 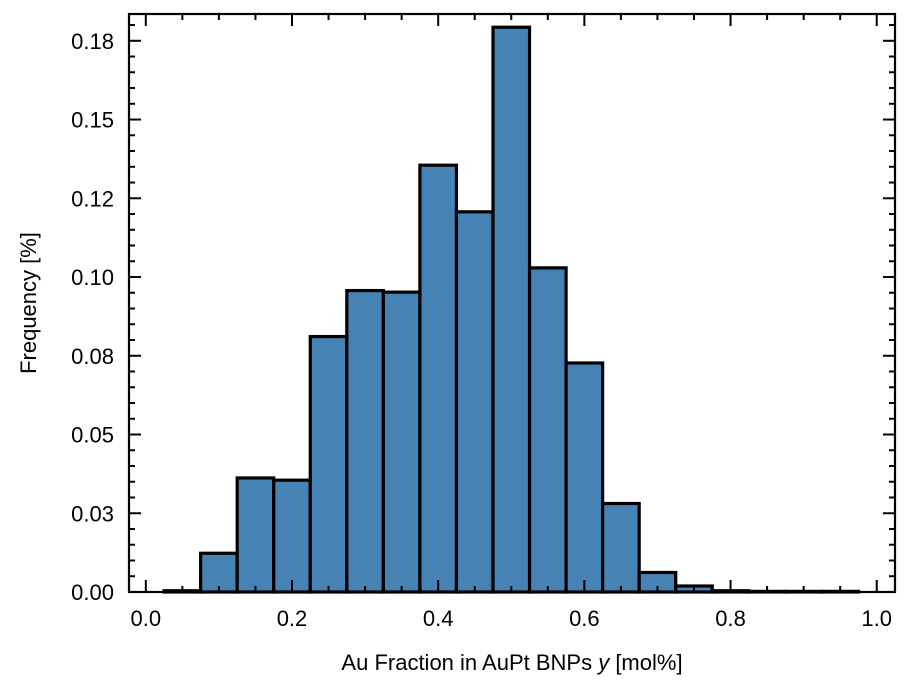 What do you see at coordinates (645, 662) in the screenshot?
I see `x-axis-label-suffix: [mol%]` at bounding box center [645, 662].